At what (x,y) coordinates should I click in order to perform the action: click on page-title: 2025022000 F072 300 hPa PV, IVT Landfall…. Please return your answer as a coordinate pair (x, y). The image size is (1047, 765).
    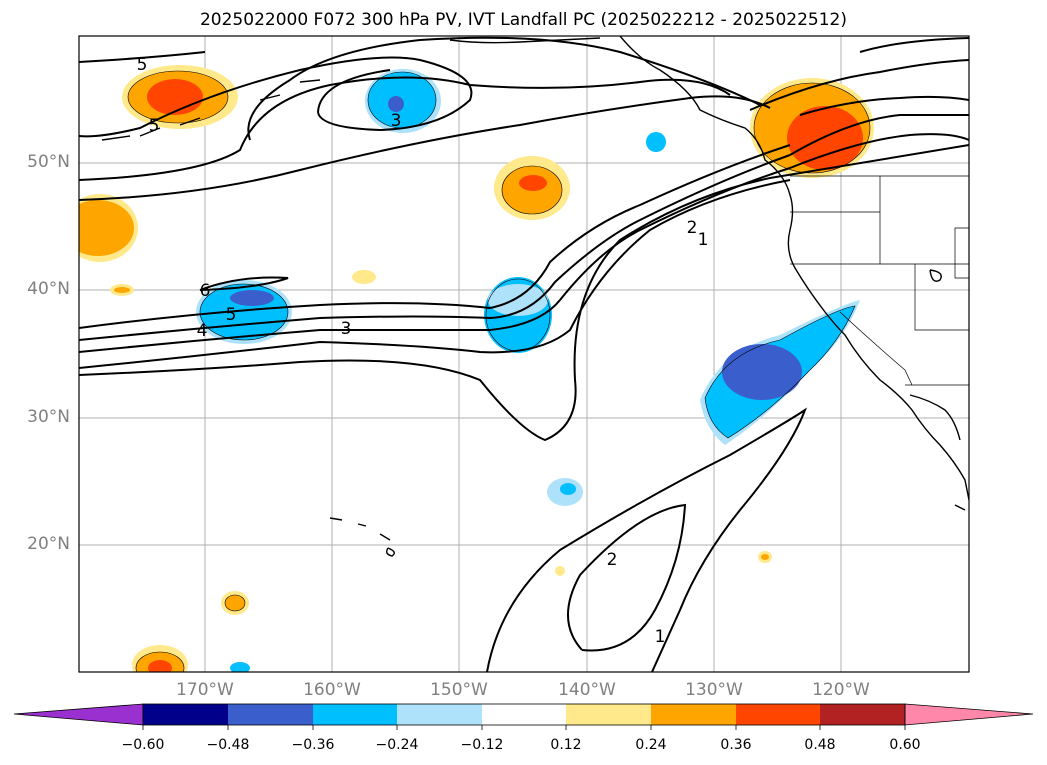
    Looking at the image, I should click on (523, 20).